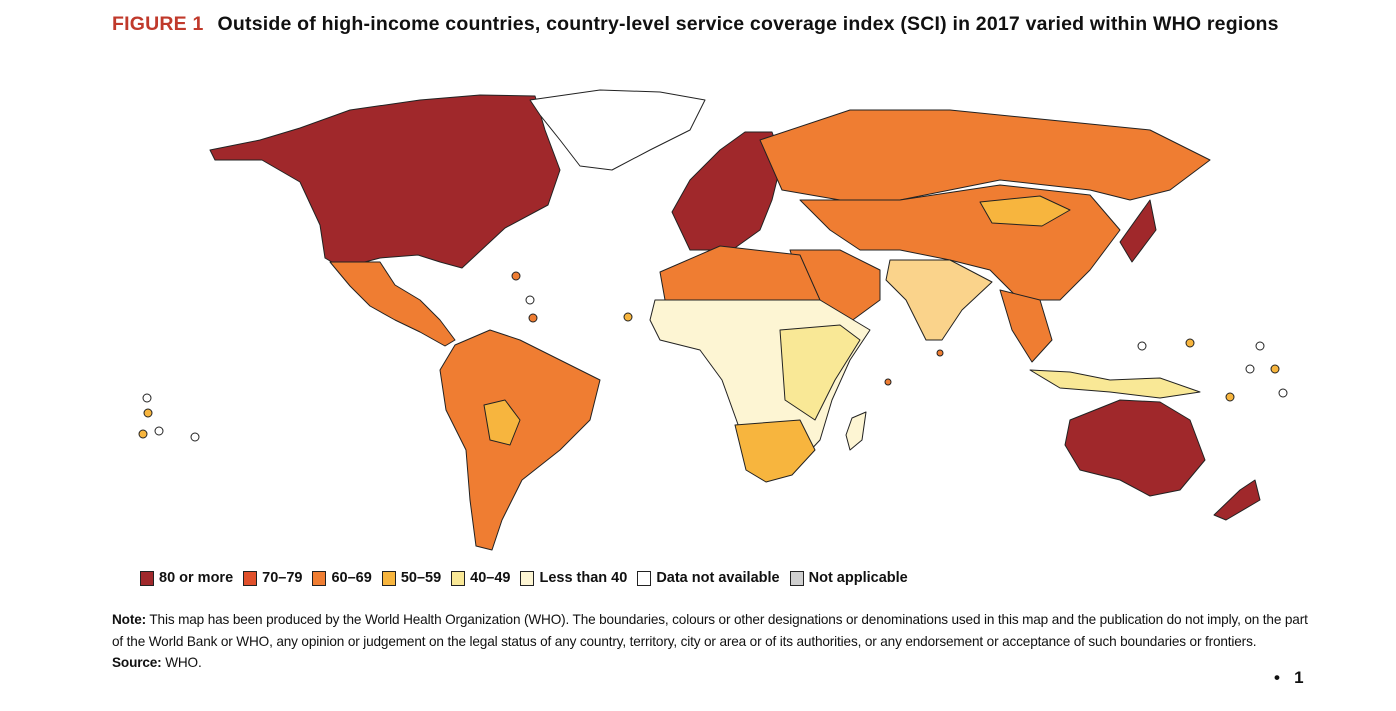  Describe the element at coordinates (1026, 326) in the screenshot. I see `region-southeast-asia` at that location.